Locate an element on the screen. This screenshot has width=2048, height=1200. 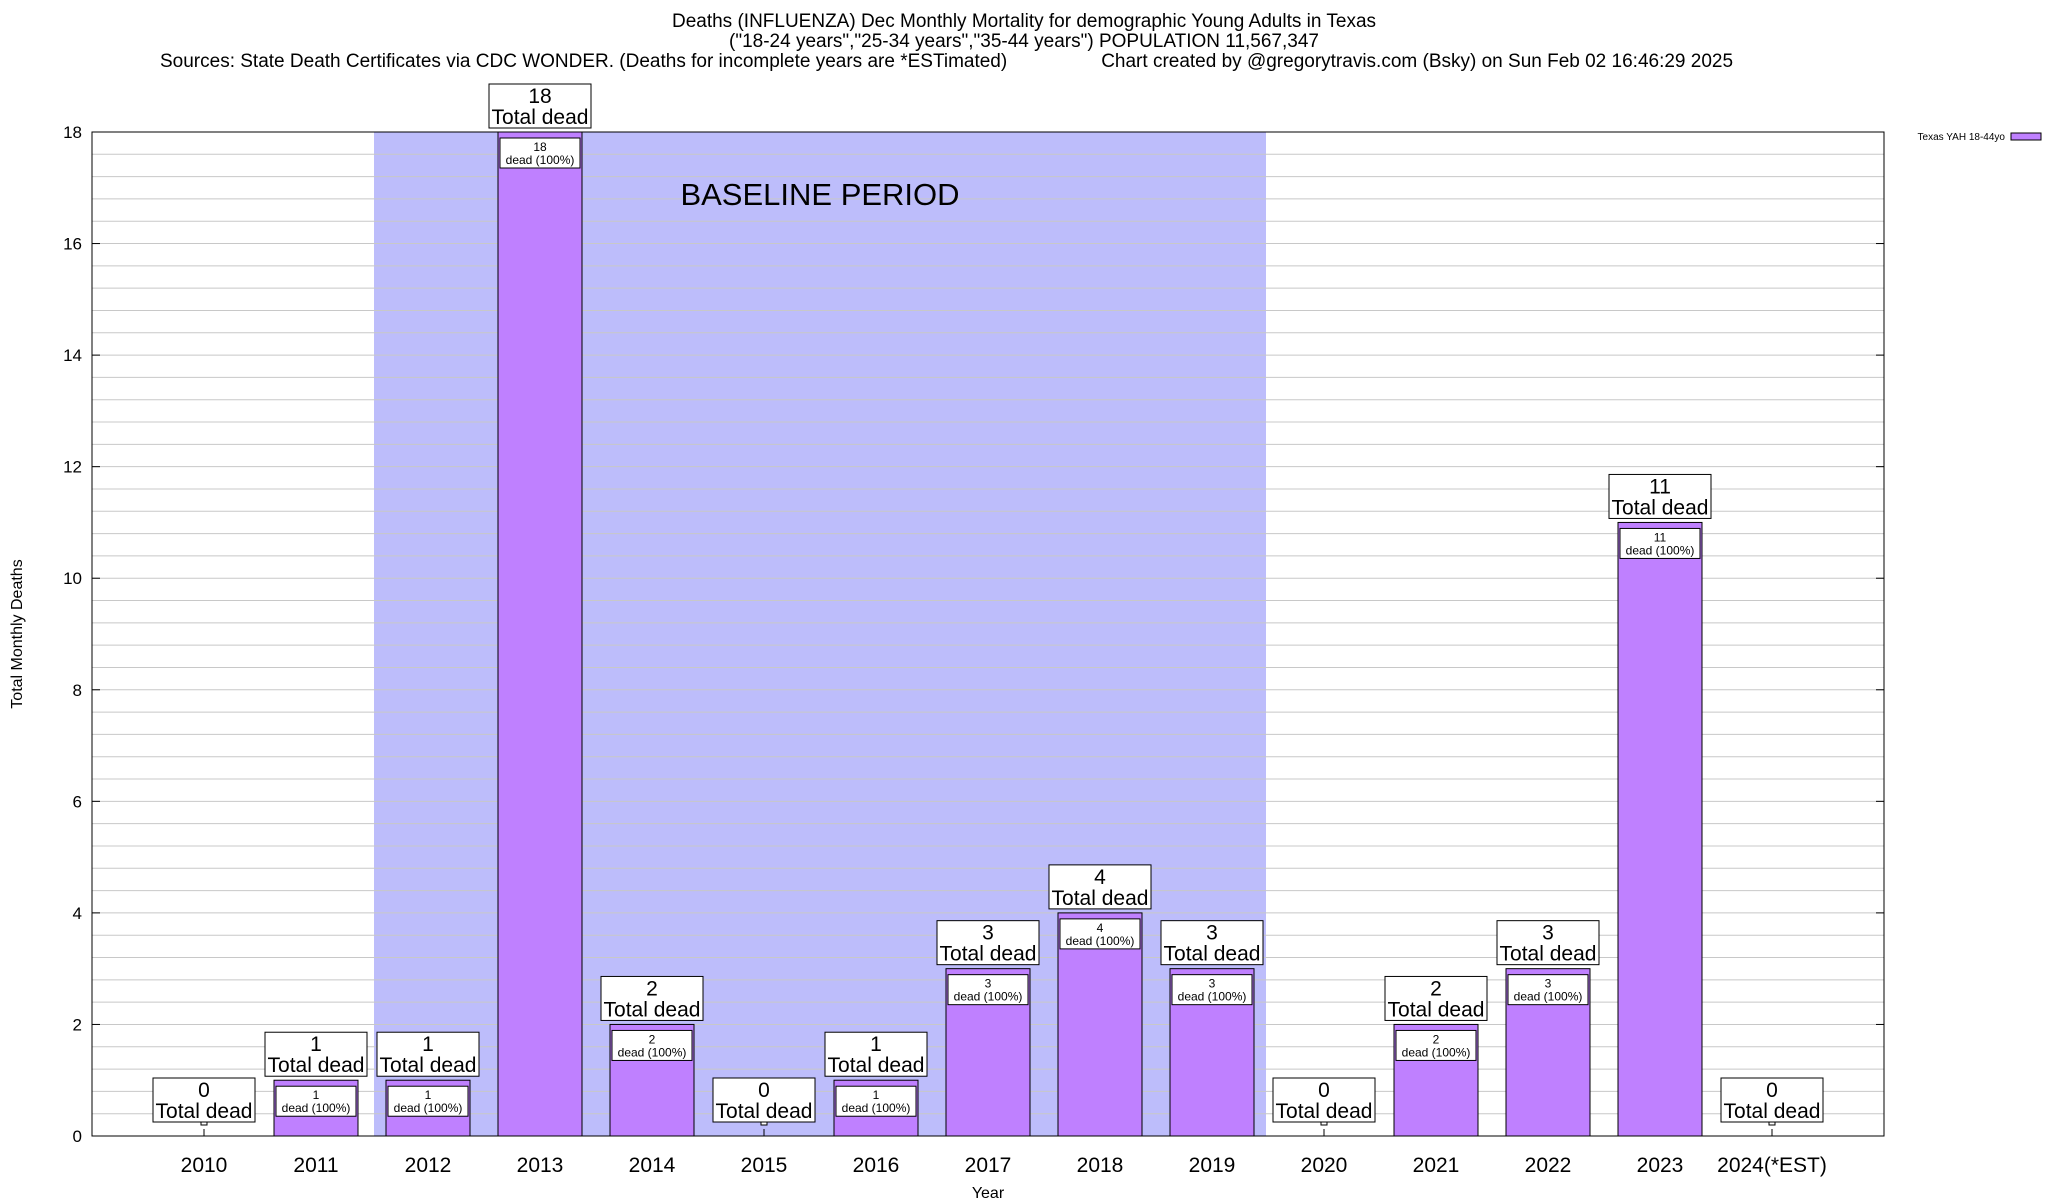
y-tick-label: 10 is located at coordinates (72, 578).